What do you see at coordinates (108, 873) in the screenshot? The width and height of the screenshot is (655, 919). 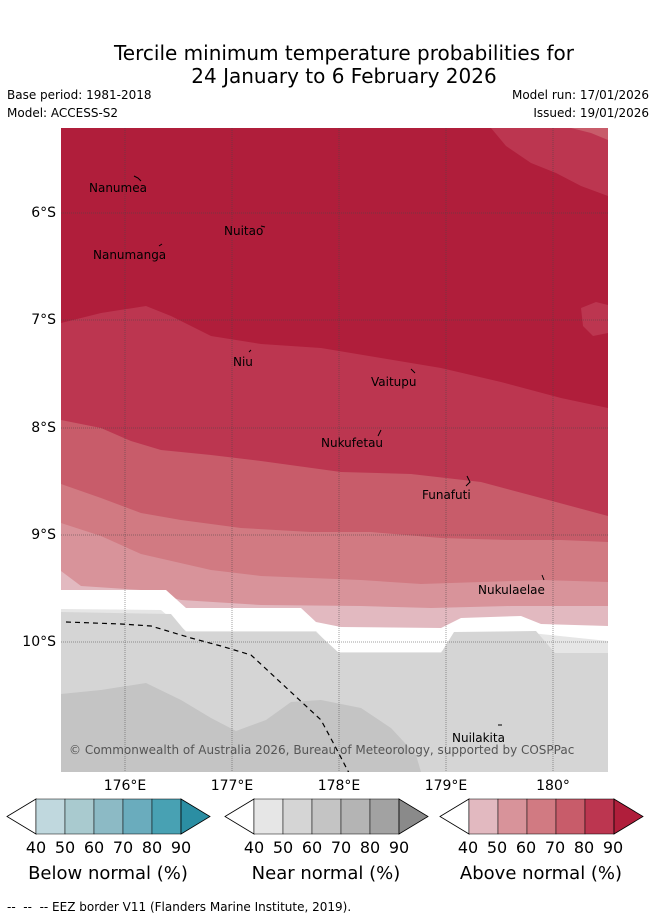 I see `below-normal-title: Below normal (%)` at bounding box center [108, 873].